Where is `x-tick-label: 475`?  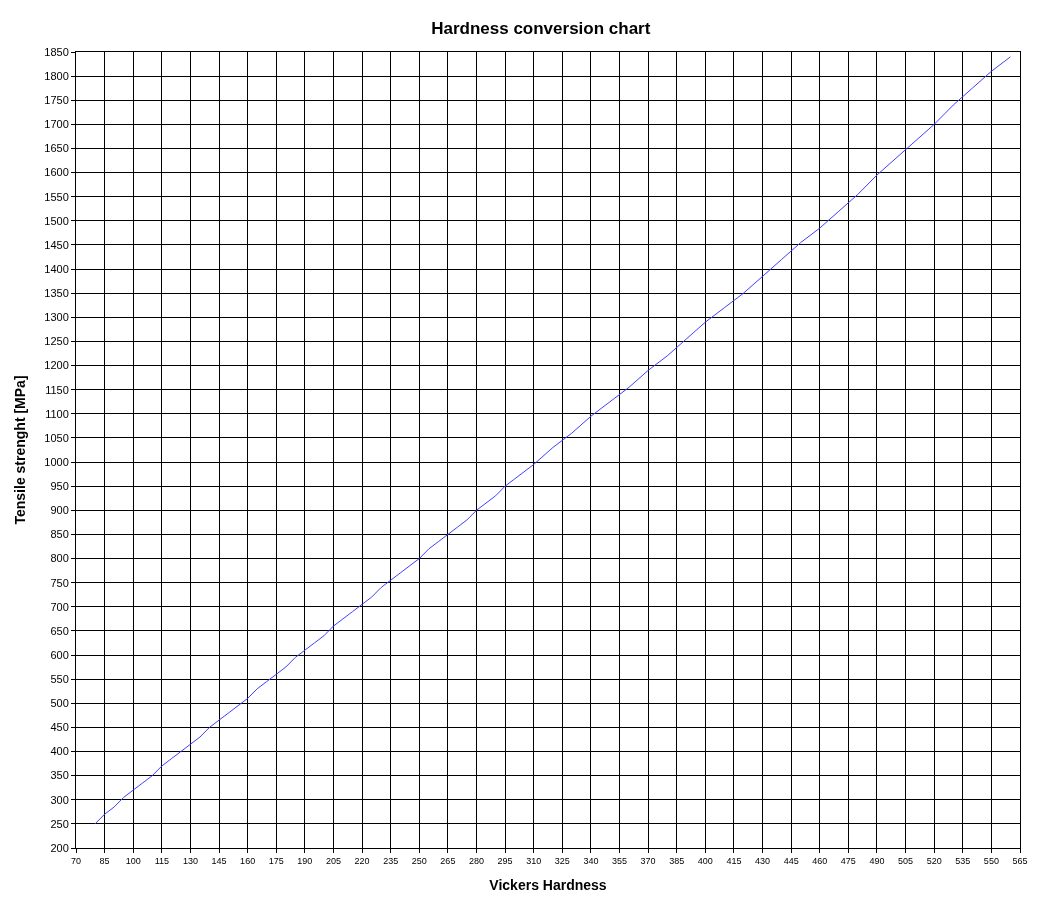 x-tick-label: 475 is located at coordinates (848, 860).